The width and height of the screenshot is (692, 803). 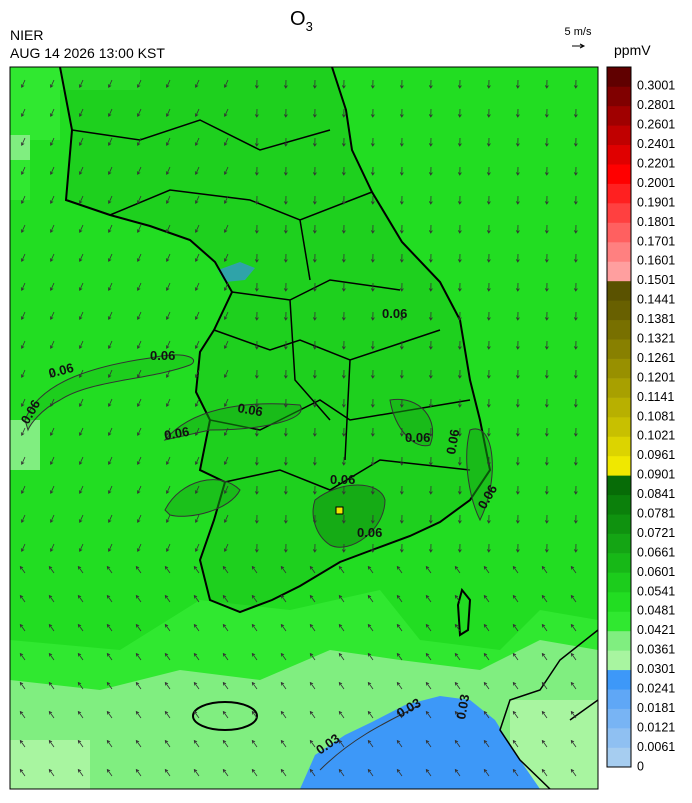 What do you see at coordinates (656, 164) in the screenshot?
I see `colorbar-label: 0.2201` at bounding box center [656, 164].